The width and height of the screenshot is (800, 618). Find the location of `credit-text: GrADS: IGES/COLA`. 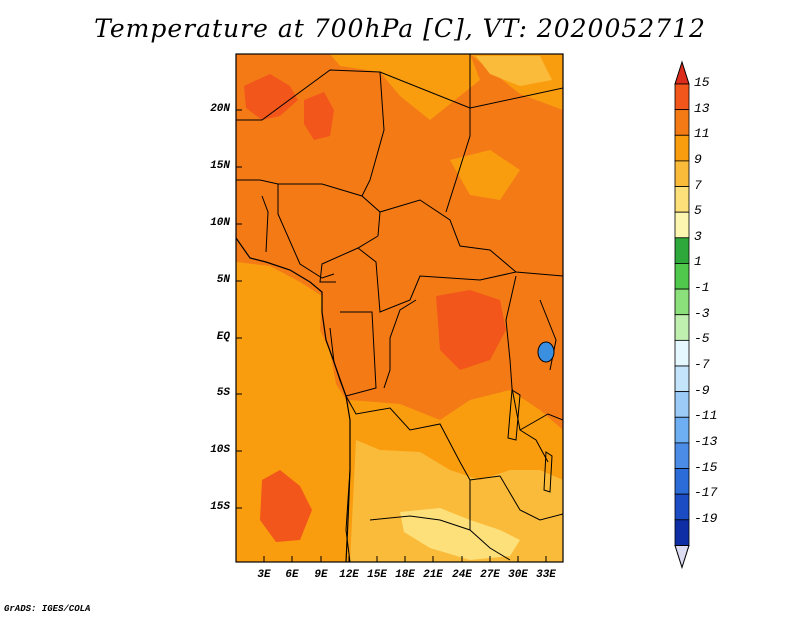

credit-text: GrADS: IGES/COLA is located at coordinates (47, 609).